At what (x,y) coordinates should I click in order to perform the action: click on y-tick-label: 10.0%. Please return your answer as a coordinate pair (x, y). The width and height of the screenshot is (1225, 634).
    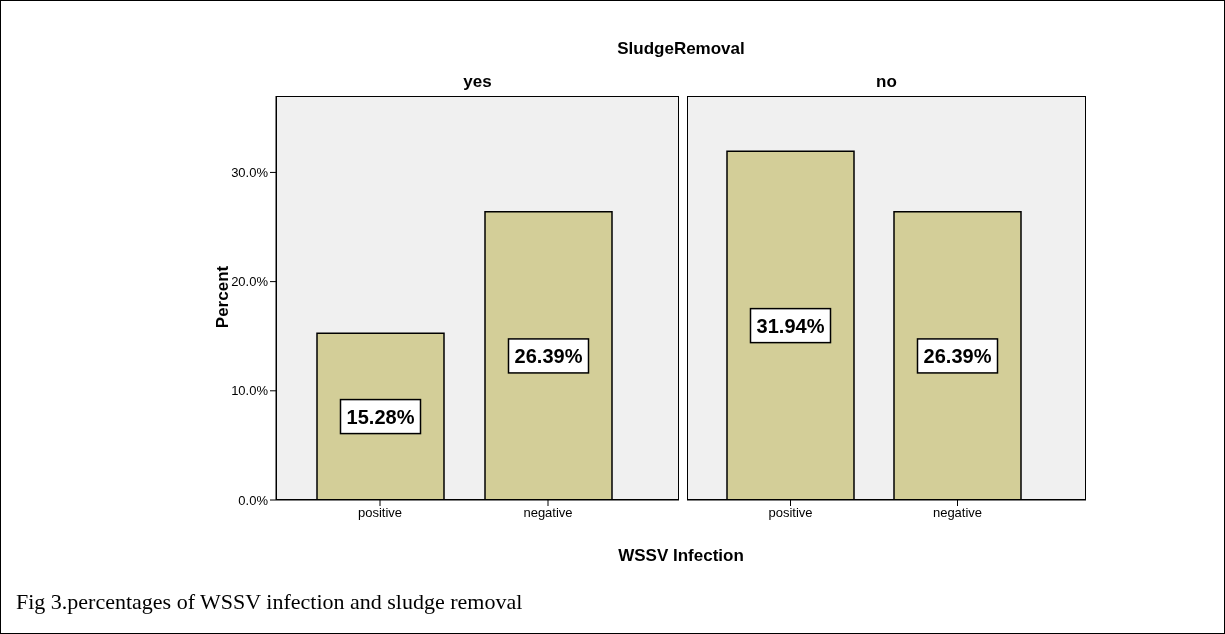
    Looking at the image, I should click on (250, 391).